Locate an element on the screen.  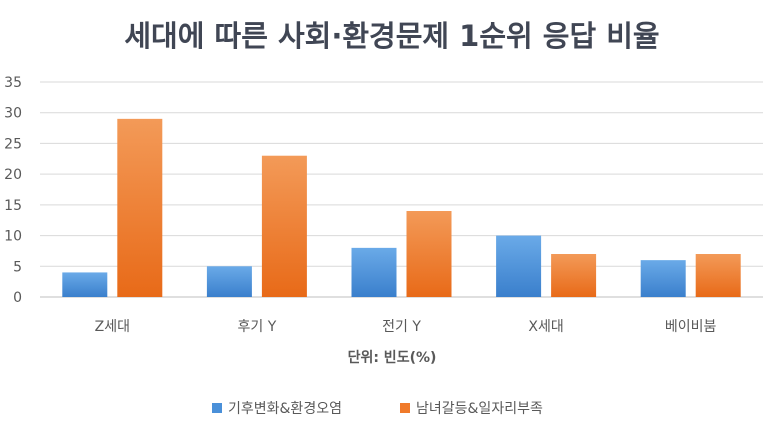
x-category-label: 후기 Y is located at coordinates (257, 327).